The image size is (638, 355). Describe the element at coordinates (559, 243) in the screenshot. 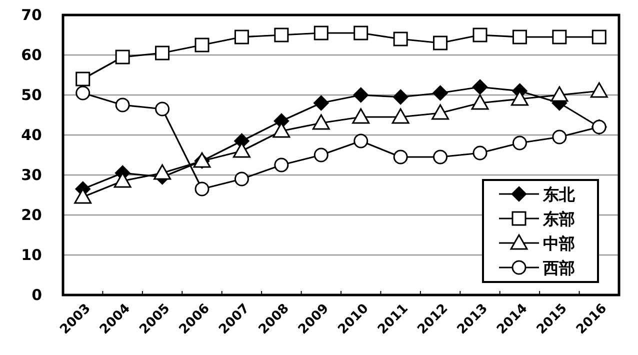

I see `legend-label: 中部` at that location.